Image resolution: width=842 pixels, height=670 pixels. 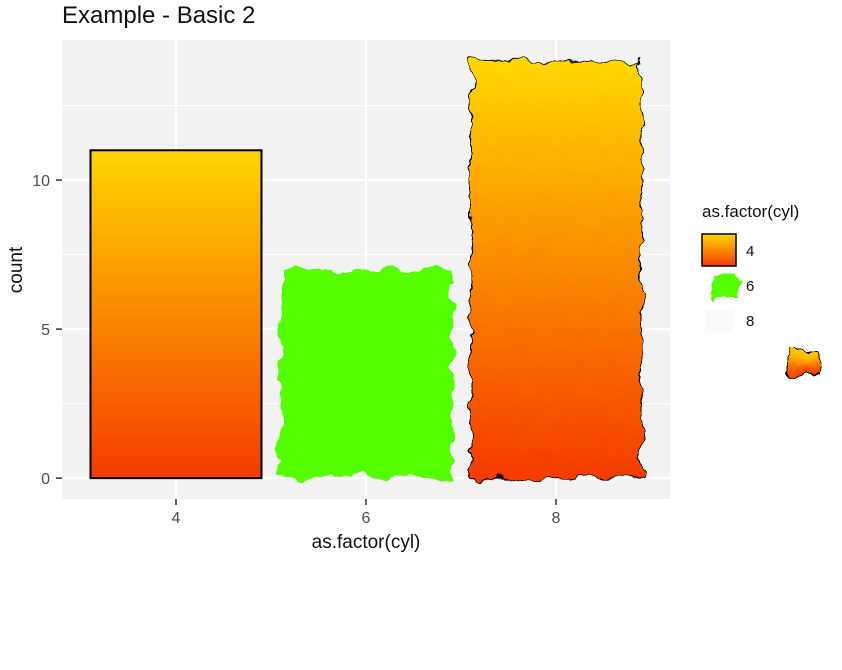 What do you see at coordinates (45, 330) in the screenshot?
I see `y-tick-label: 5` at bounding box center [45, 330].